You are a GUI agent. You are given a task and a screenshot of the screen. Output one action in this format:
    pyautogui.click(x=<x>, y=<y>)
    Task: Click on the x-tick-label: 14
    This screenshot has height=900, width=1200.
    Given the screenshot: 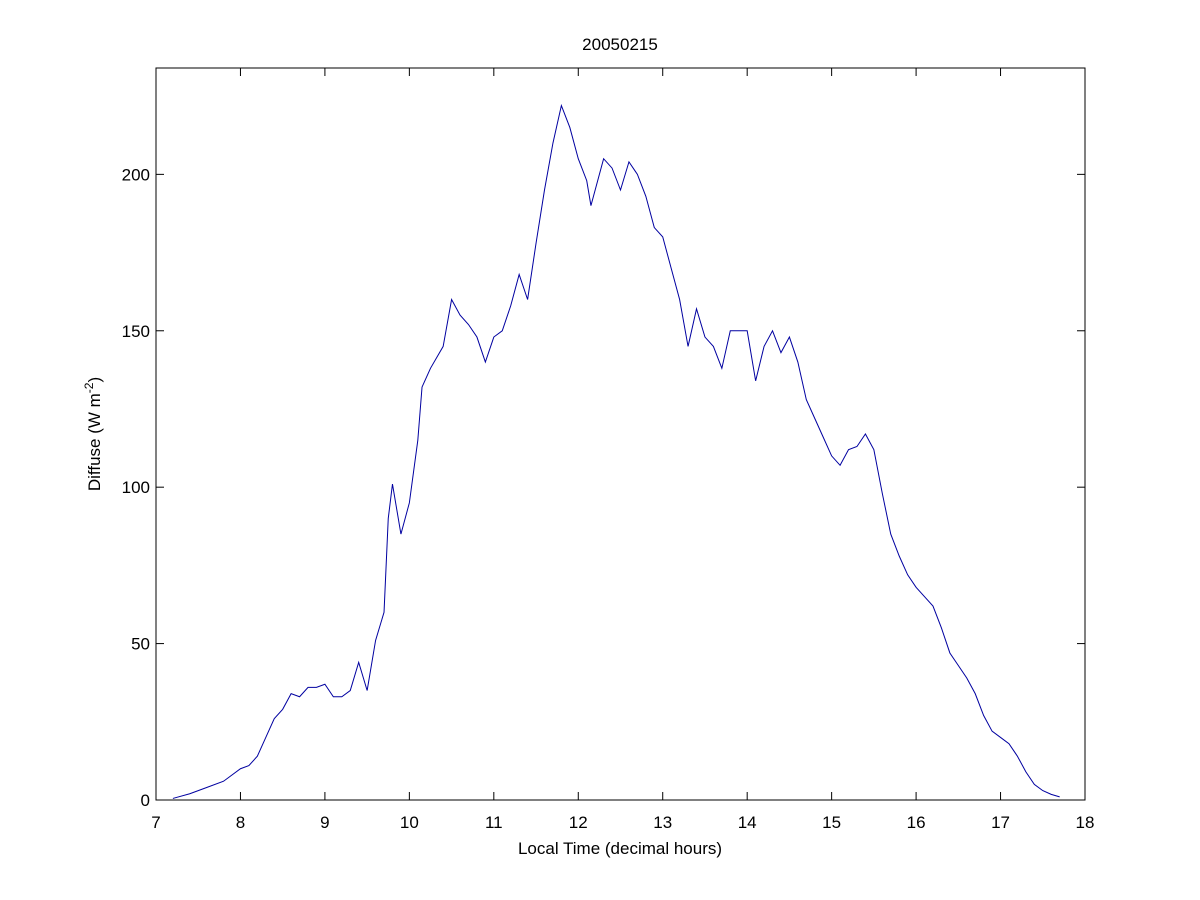 What is the action you would take?
    pyautogui.click(x=747, y=822)
    